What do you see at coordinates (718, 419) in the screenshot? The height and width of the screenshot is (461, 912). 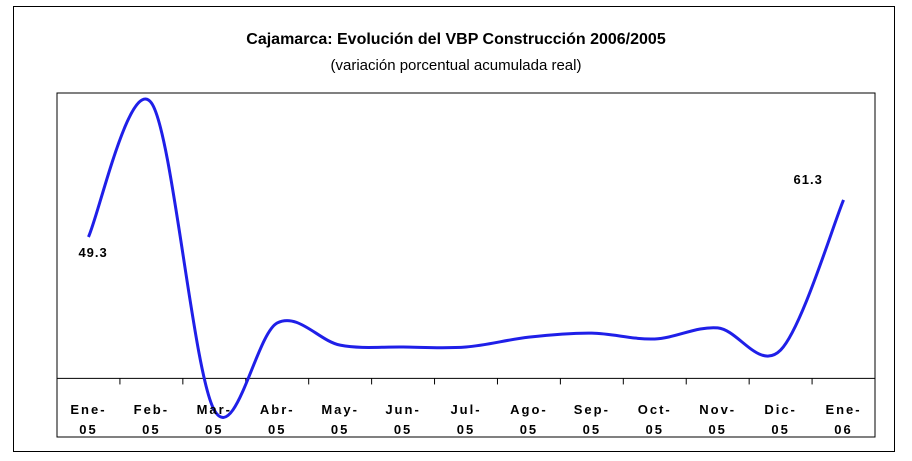 I see `x-tick-label: Nov- 05` at bounding box center [718, 419].